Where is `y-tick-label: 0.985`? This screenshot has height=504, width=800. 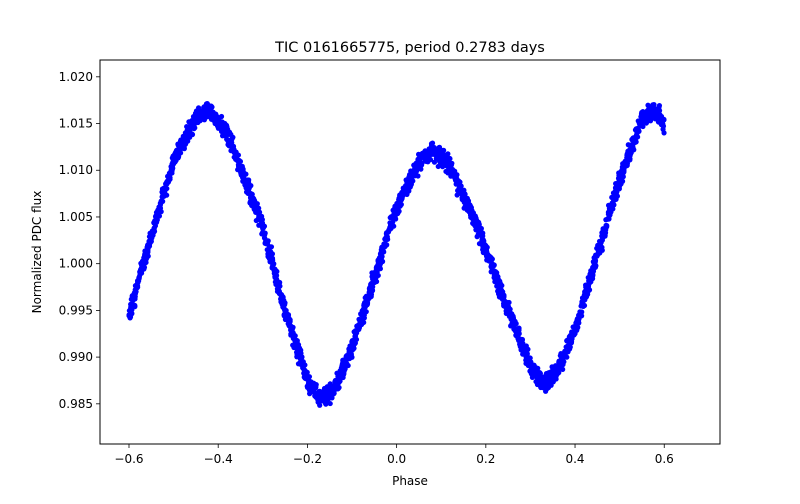 y-tick-label: 0.985 is located at coordinates (76, 404).